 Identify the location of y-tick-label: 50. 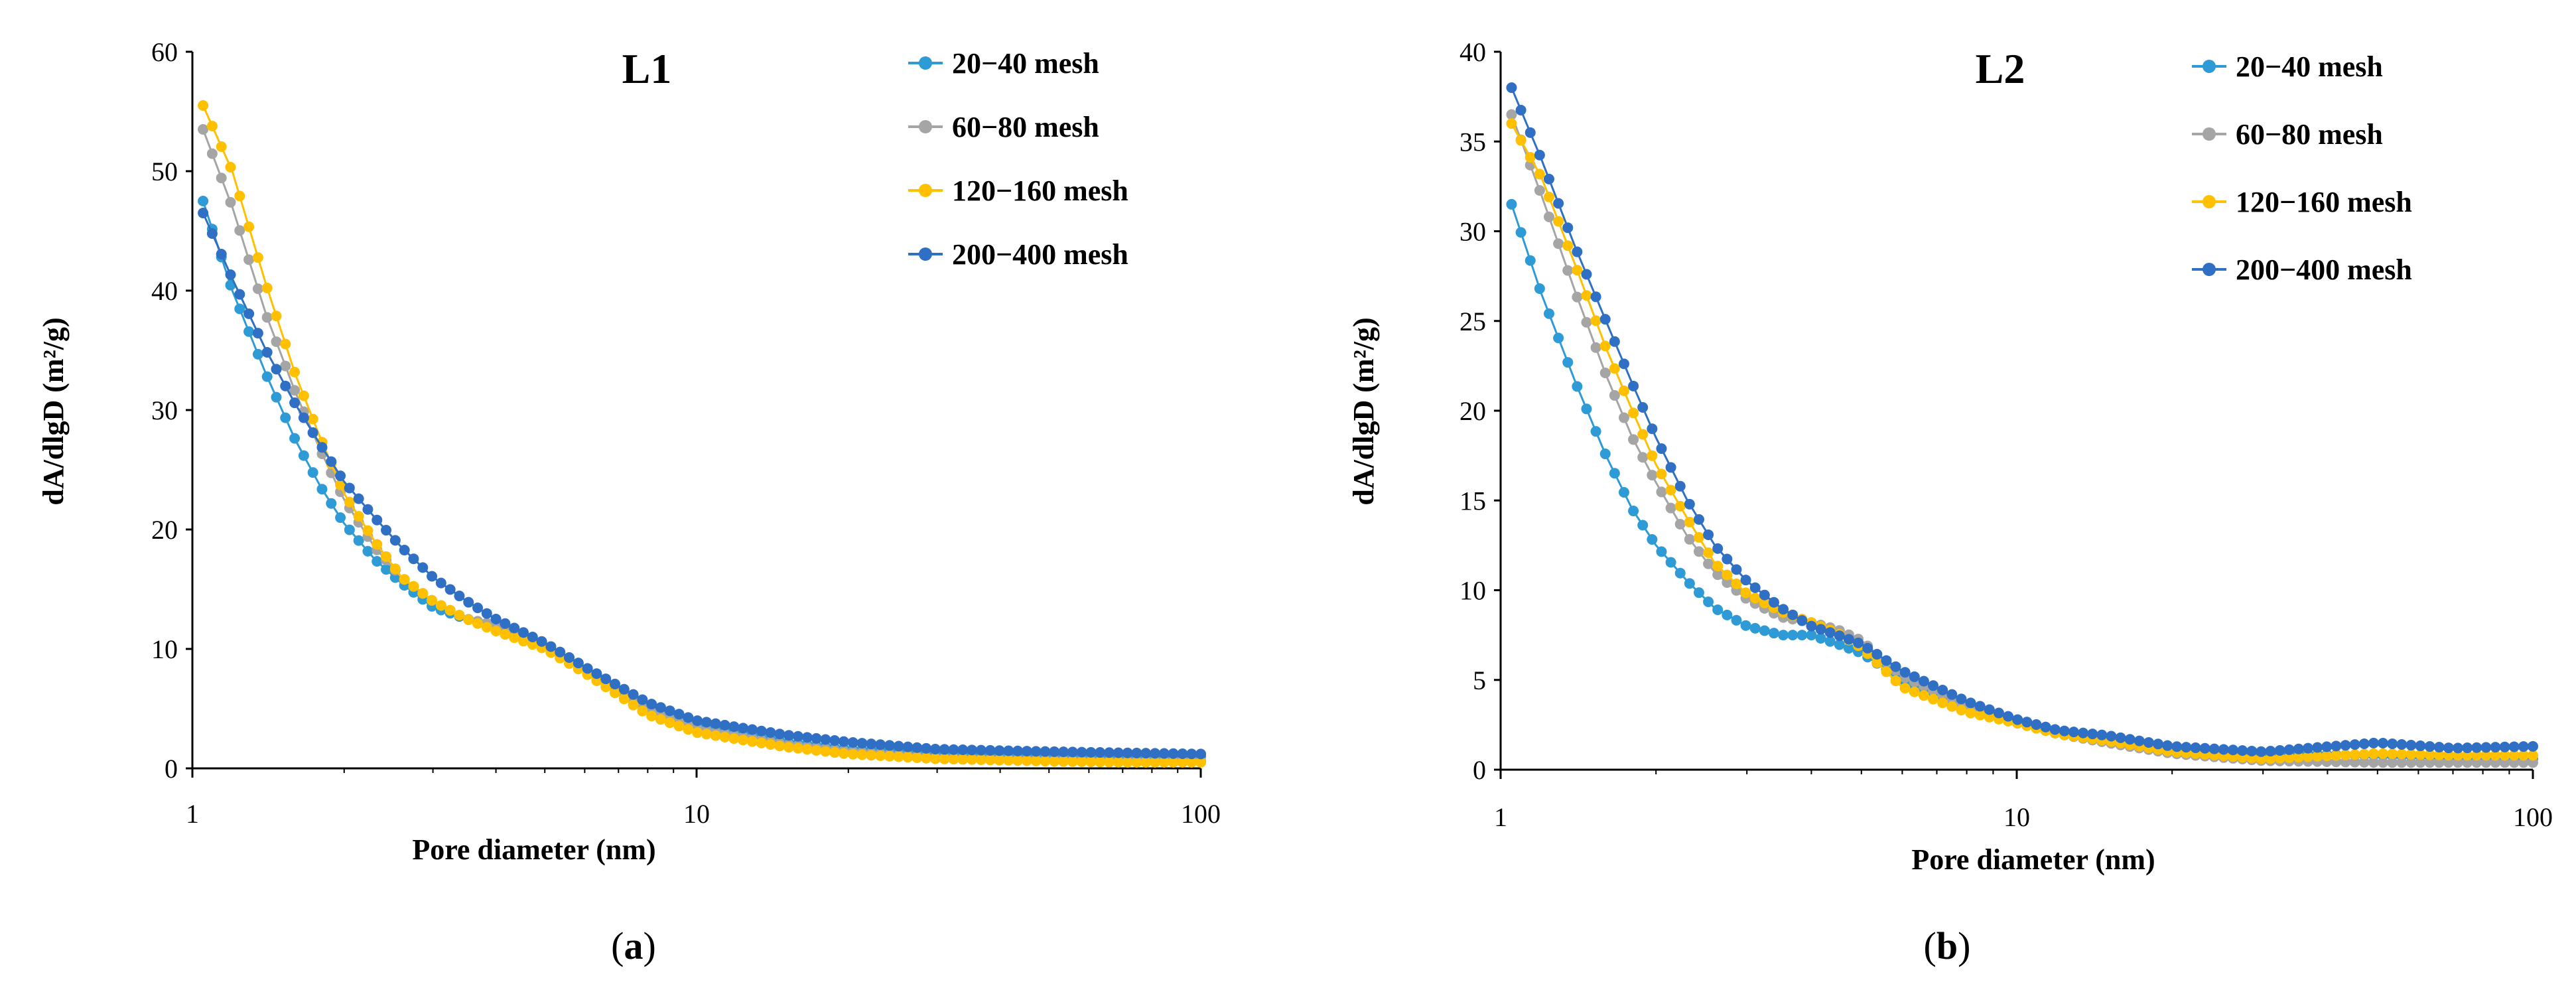
(164, 171).